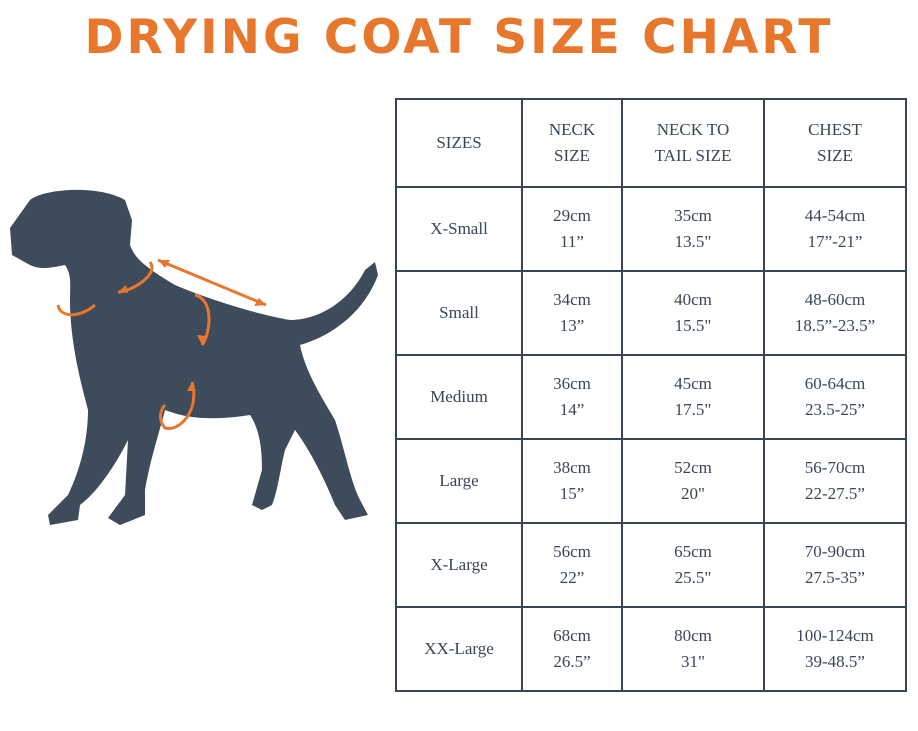 This screenshot has height=731, width=918. Describe the element at coordinates (835, 565) in the screenshot. I see `table-cell: 70-90cm 27.5-35”` at that location.